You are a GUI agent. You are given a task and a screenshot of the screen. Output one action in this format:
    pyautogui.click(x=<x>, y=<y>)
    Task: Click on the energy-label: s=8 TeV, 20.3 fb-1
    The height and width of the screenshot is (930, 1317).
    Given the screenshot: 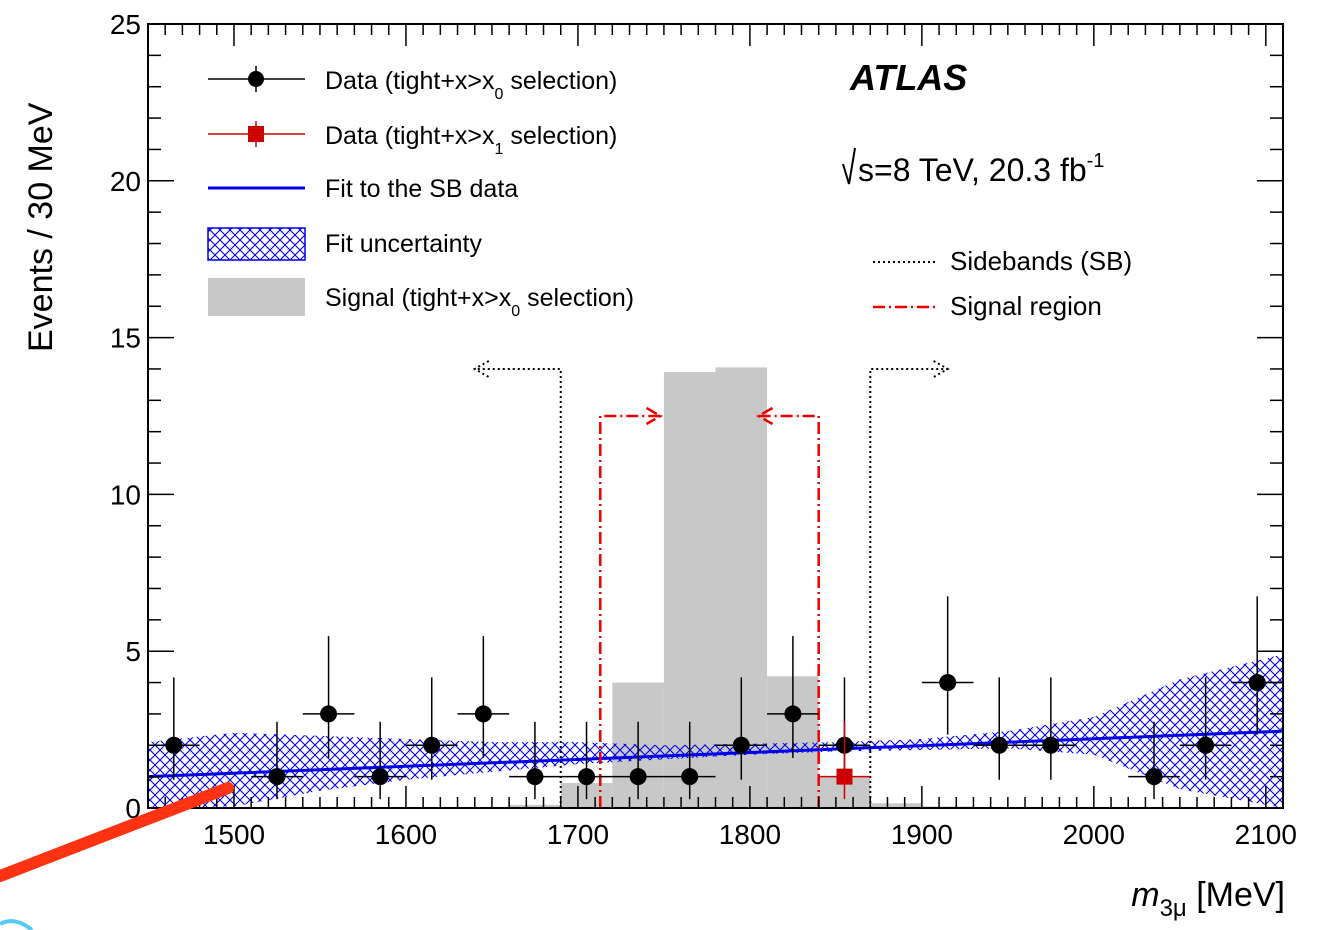 What is the action you would take?
    pyautogui.click(x=973, y=167)
    